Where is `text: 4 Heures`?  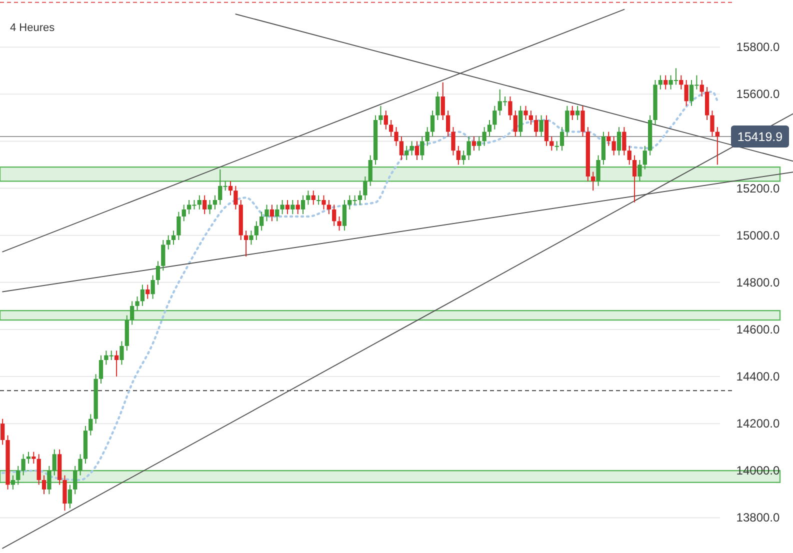 text: 4 Heures is located at coordinates (33, 28).